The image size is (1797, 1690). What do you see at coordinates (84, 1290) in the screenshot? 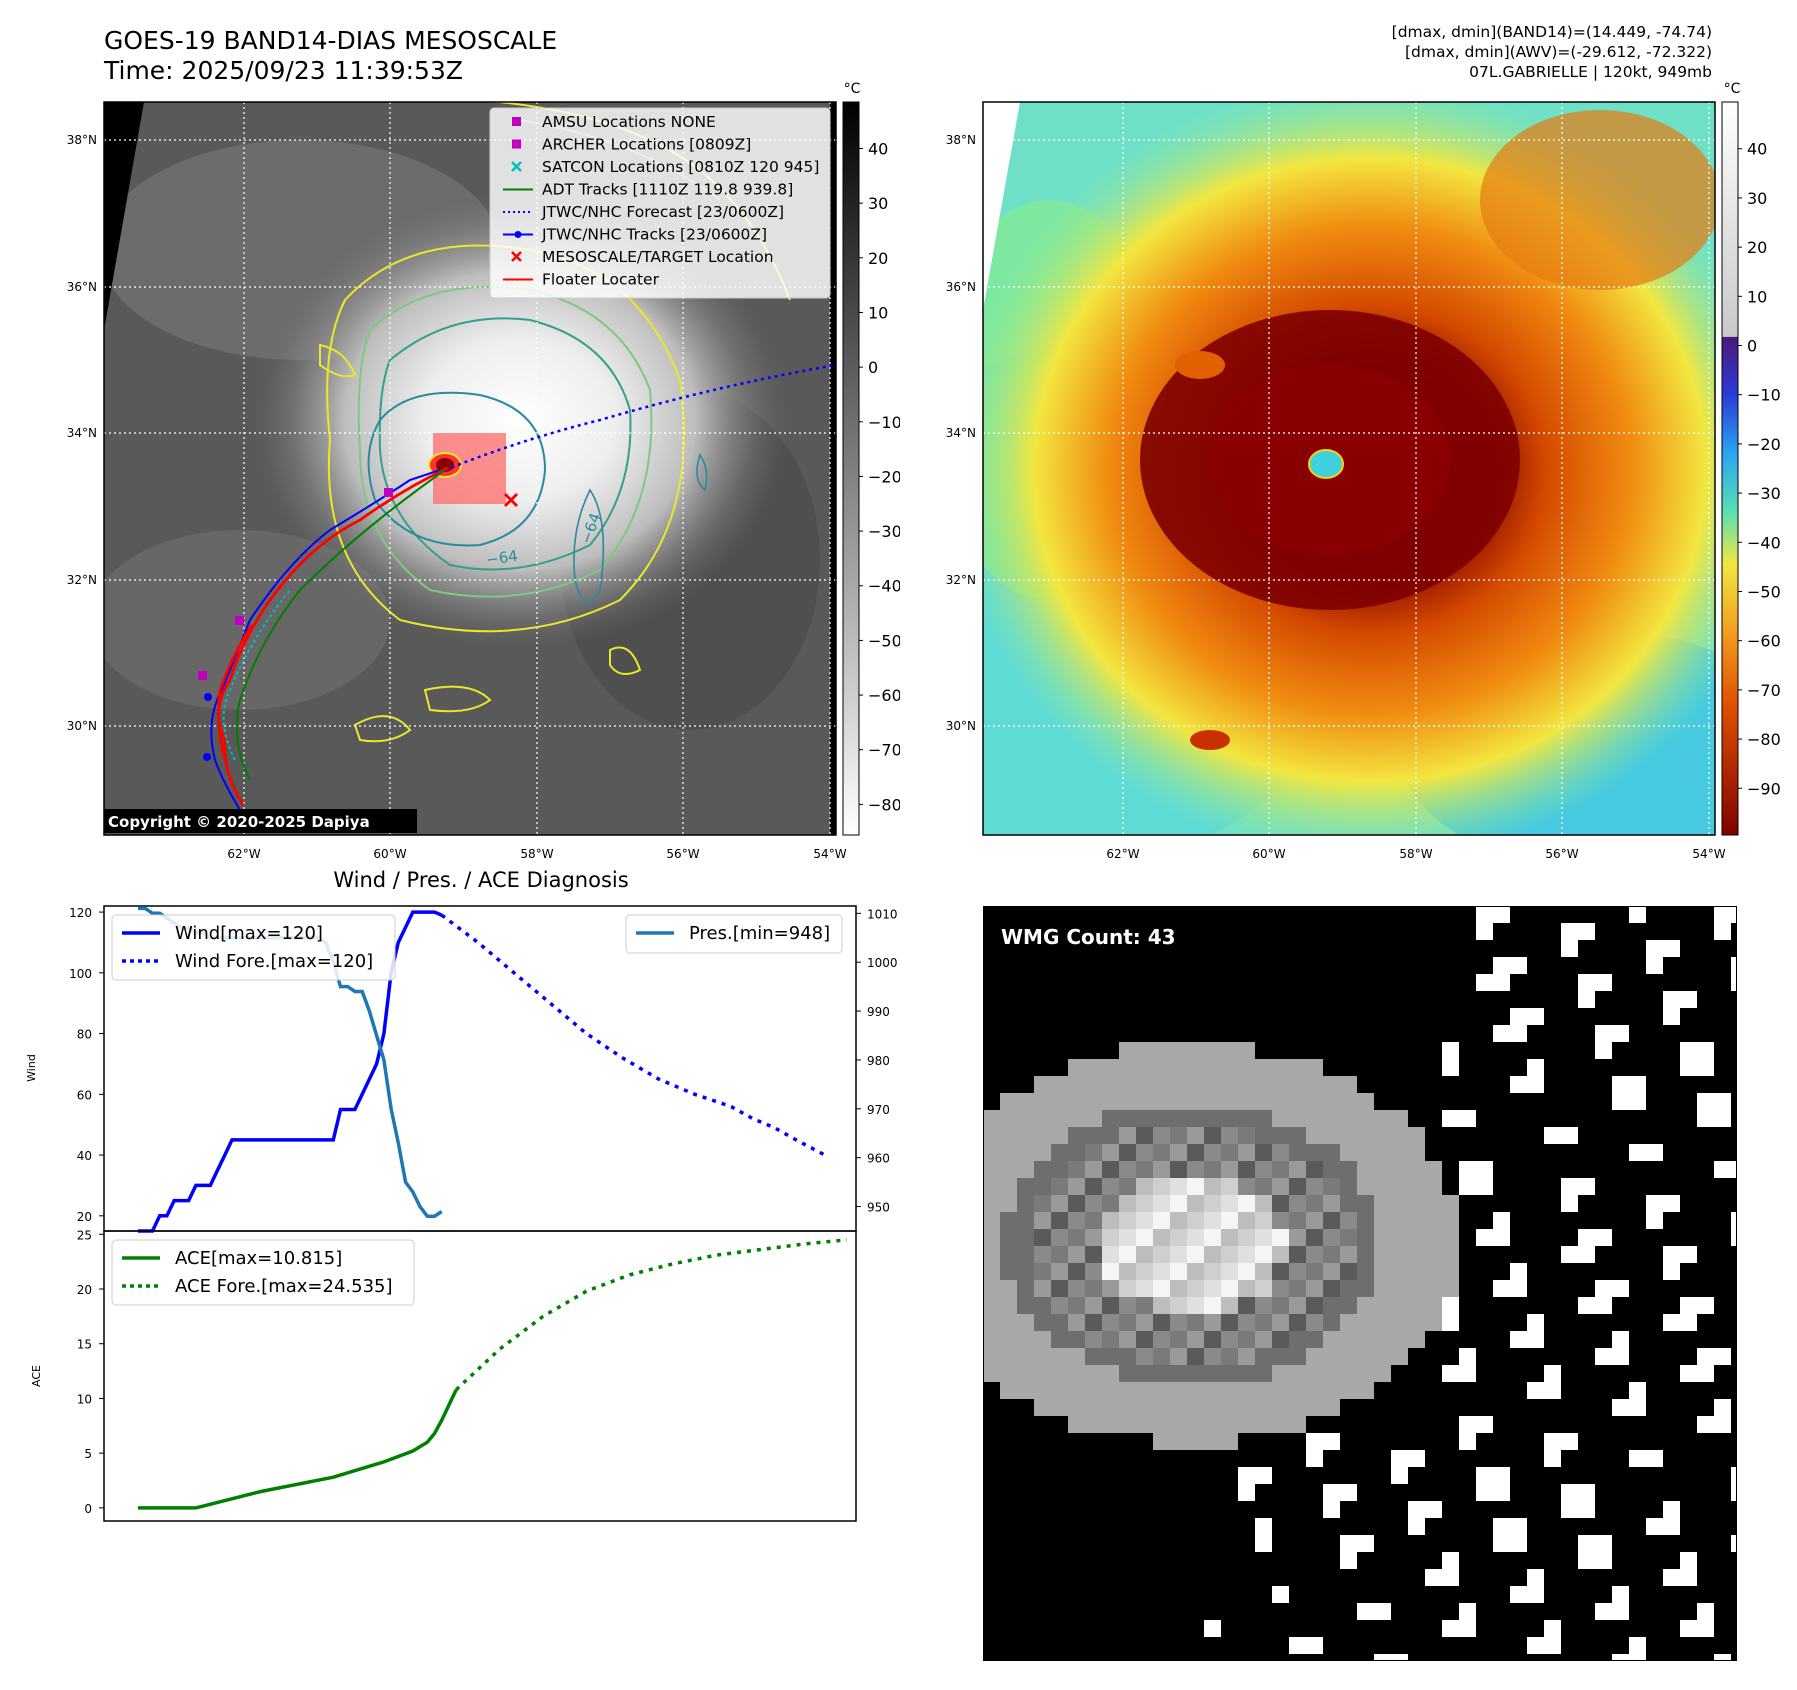
I see `ace-tick-label: 20` at bounding box center [84, 1290].